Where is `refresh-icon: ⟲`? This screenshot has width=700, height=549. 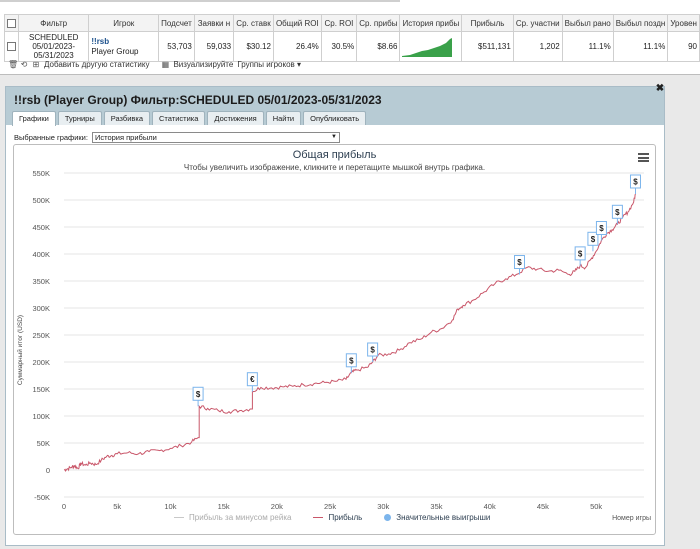
refresh-icon: ⟲ is located at coordinates (24, 64).